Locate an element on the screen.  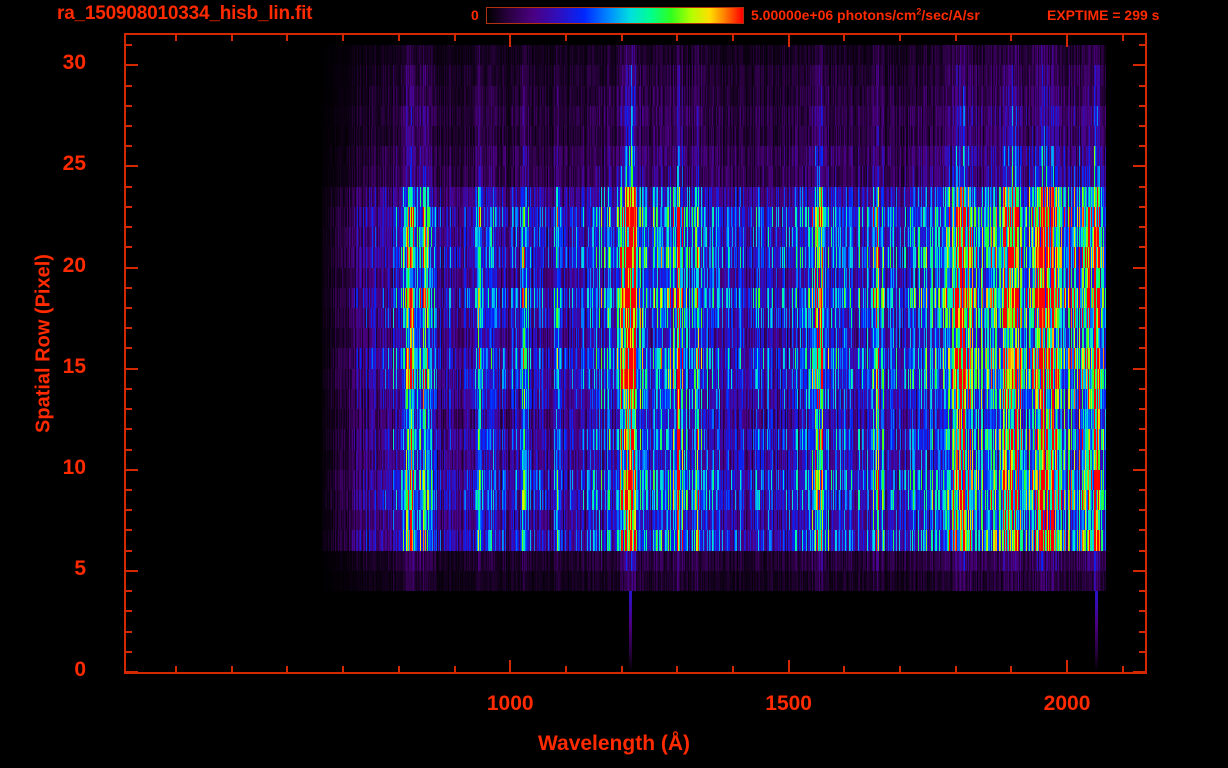
colorbar-units-pre: photons/cm is located at coordinates (875, 15).